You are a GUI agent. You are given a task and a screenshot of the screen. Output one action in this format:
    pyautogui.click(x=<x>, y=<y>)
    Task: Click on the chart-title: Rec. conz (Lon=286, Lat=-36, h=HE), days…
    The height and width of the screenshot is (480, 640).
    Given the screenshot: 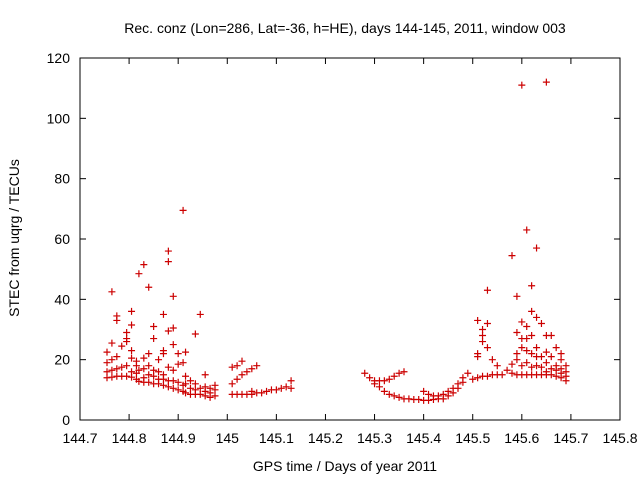 What is the action you would take?
    pyautogui.click(x=345, y=28)
    